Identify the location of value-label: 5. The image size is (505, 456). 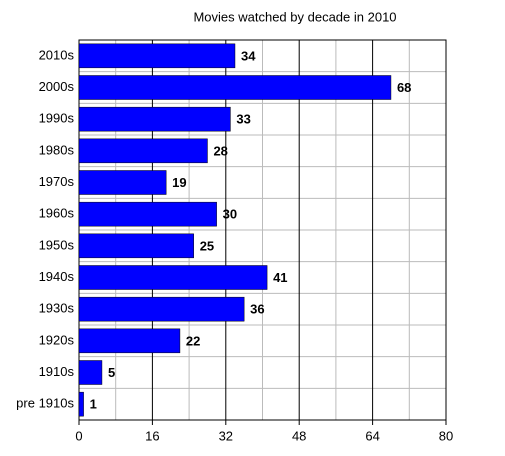
(111, 372).